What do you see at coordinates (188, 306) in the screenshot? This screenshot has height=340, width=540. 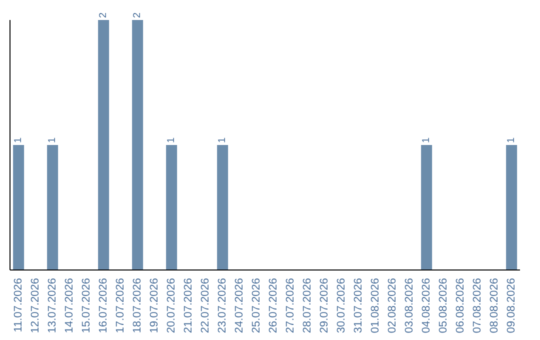 I see `x-tick-label: 21.07.2026` at bounding box center [188, 306].